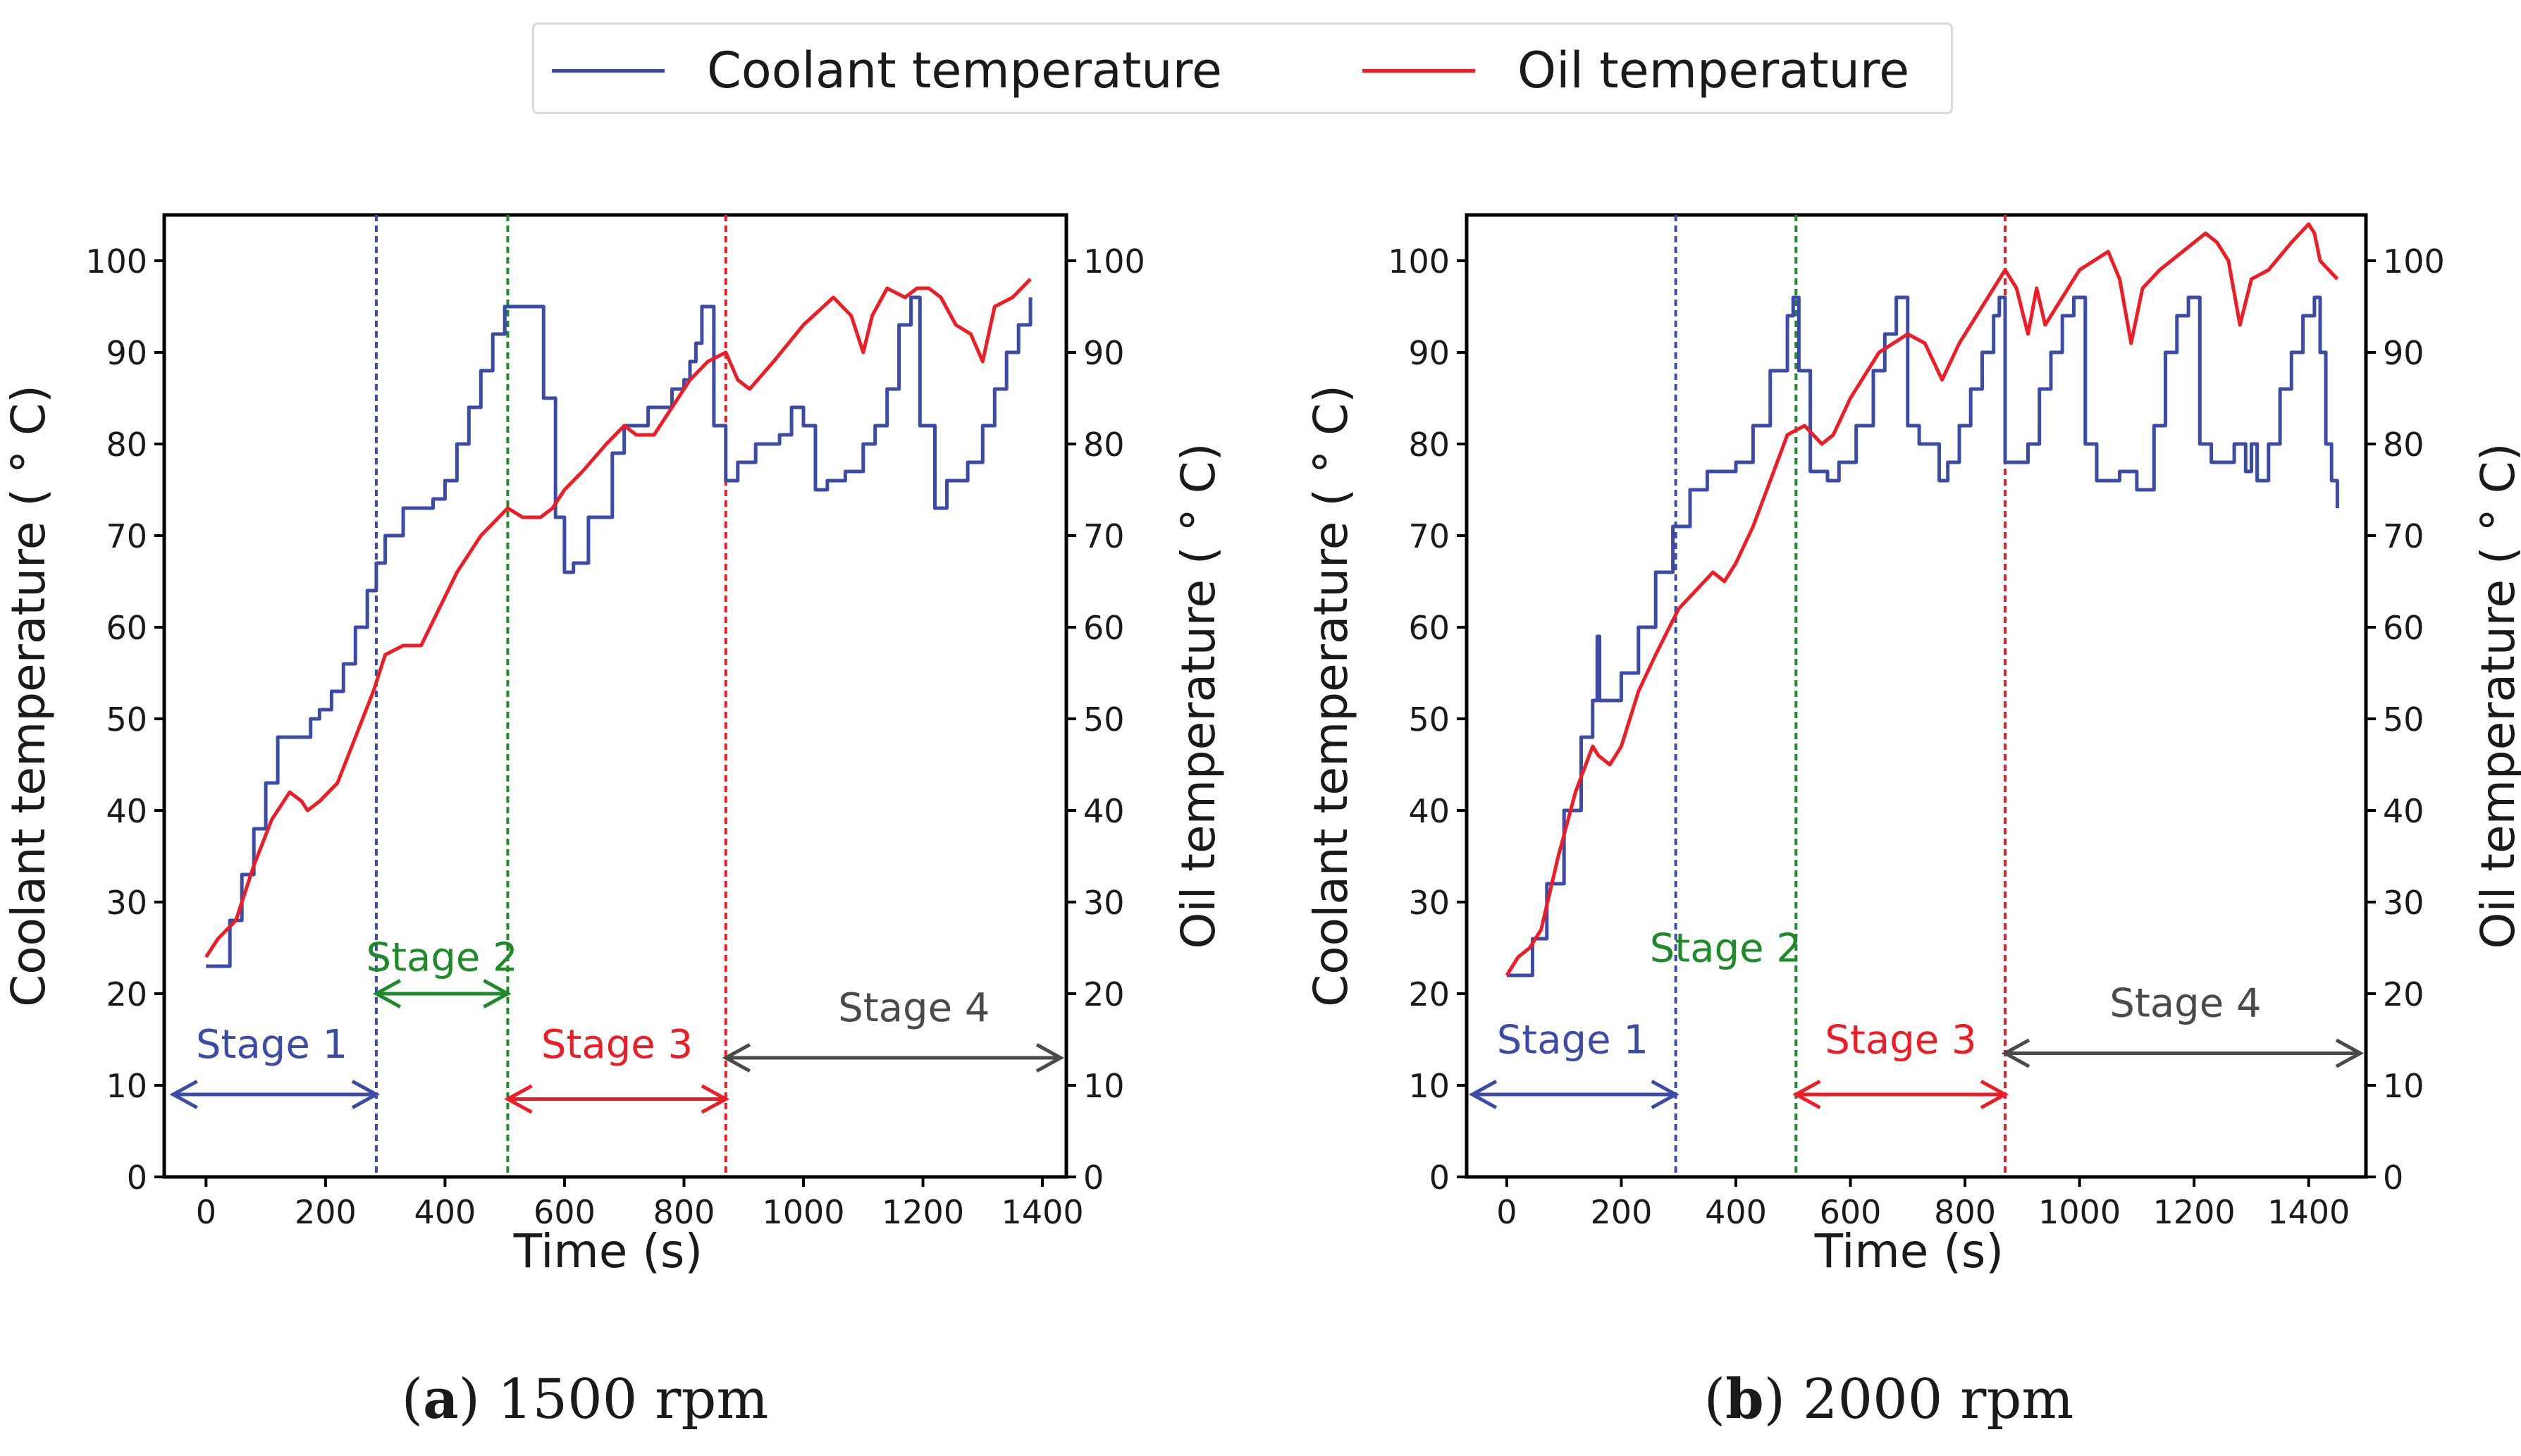 The image size is (2521, 1456). What do you see at coordinates (326, 1212) in the screenshot?
I see `x-tick-label: 200` at bounding box center [326, 1212].